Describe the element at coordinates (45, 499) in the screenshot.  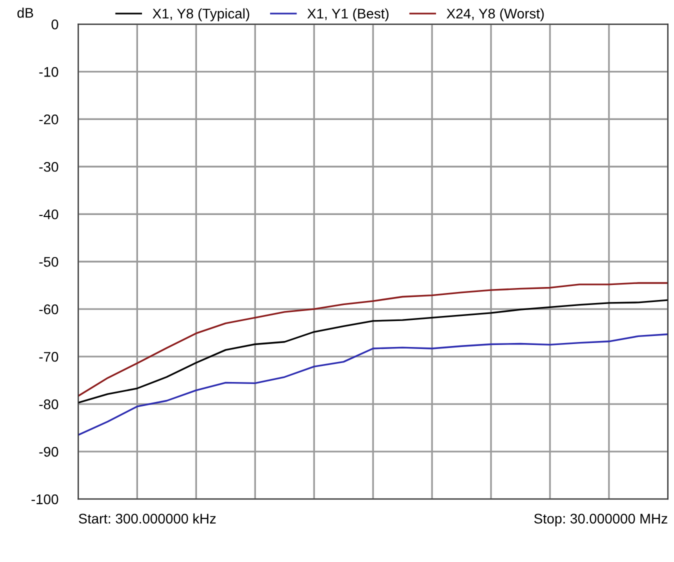
I see `y-tick-label: -100` at that location.